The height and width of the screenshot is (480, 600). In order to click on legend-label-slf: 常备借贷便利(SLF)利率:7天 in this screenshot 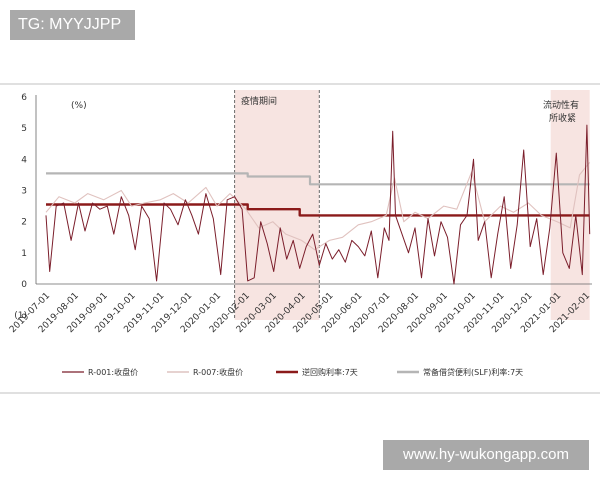, I will do `click(473, 372)`.